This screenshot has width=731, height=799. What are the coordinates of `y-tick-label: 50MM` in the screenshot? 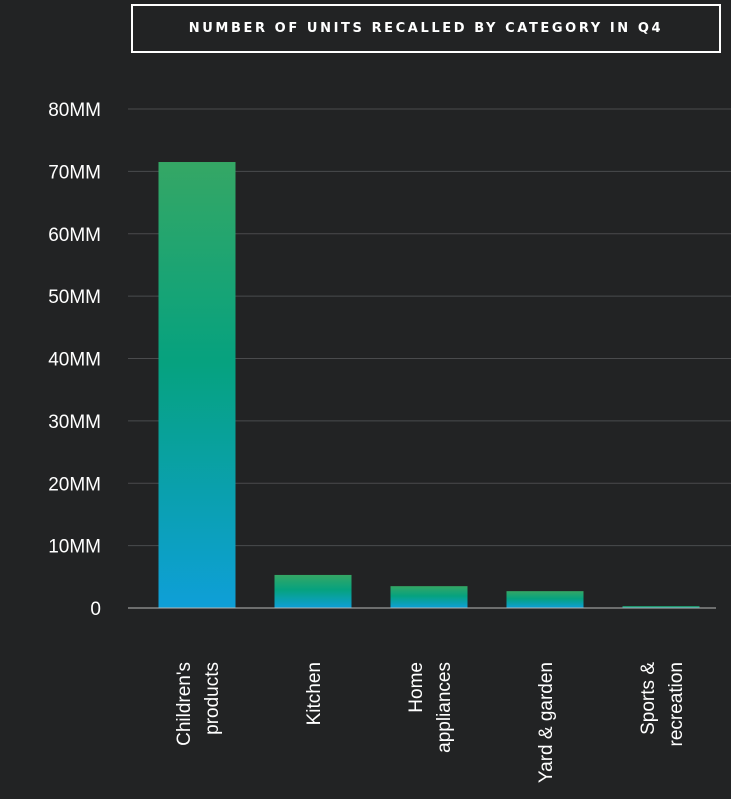 It's located at (74, 297).